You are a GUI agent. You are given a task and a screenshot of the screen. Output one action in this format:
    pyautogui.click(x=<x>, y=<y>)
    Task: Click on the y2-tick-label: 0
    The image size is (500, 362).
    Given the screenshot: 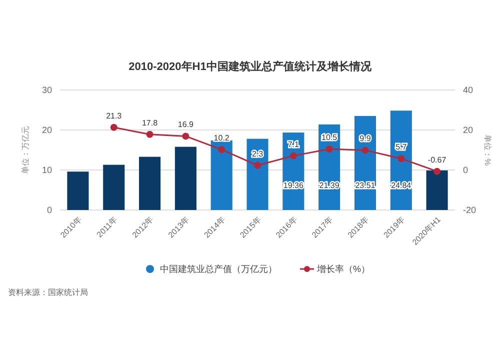 What is the action you would take?
    pyautogui.click(x=465, y=170)
    